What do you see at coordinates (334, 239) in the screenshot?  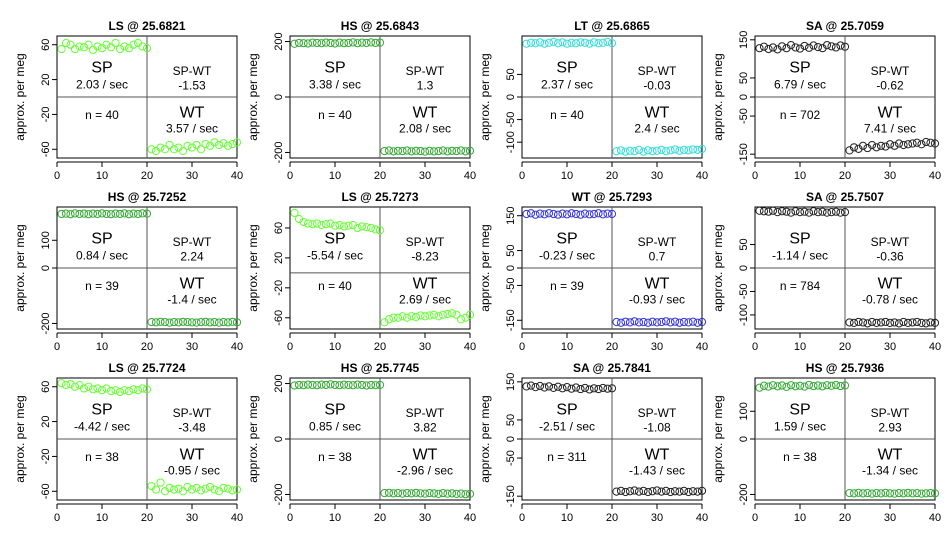 I see `sp-label: SP` at bounding box center [334, 239].